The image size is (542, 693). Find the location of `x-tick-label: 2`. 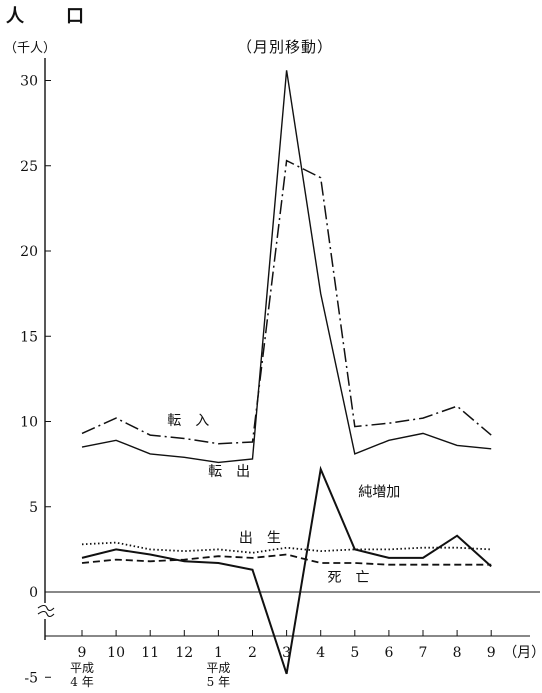

x-tick-label: 2 is located at coordinates (252, 653).